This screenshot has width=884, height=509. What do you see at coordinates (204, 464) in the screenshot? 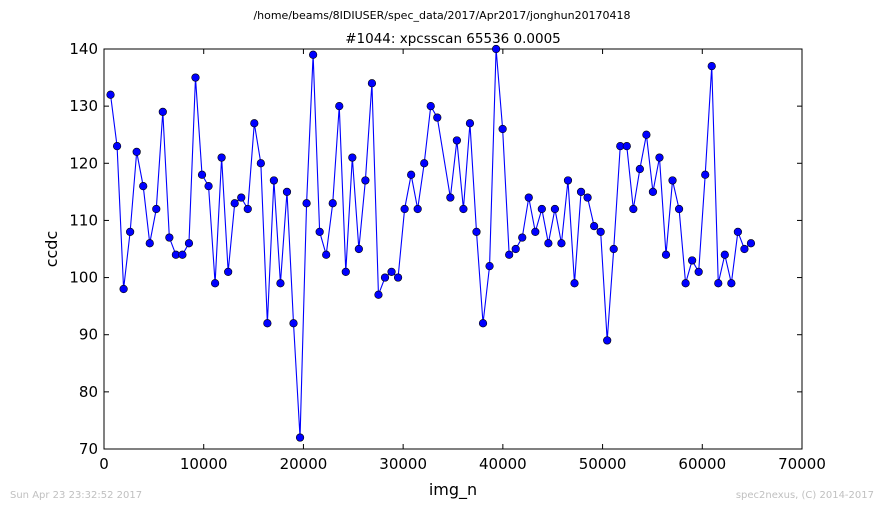
I see `x-tick-label: 10000` at bounding box center [204, 464].